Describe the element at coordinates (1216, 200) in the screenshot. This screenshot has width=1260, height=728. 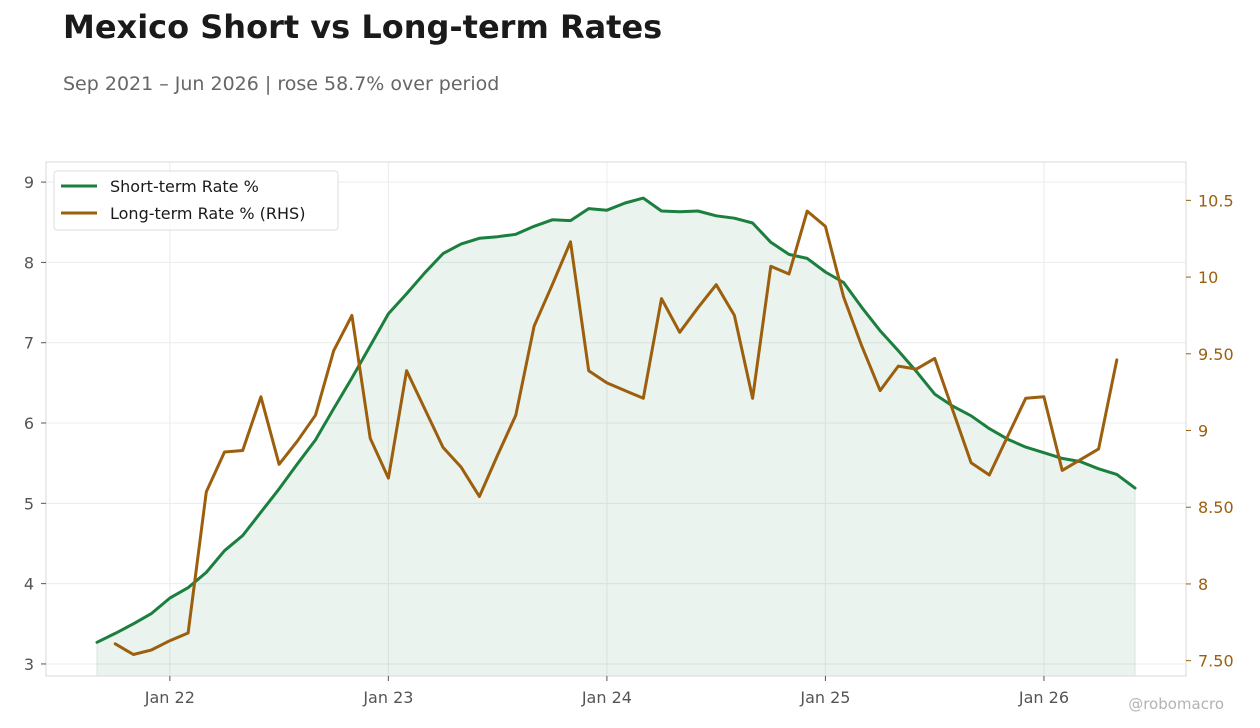
I see `right-tick-label: 10.5` at that location.